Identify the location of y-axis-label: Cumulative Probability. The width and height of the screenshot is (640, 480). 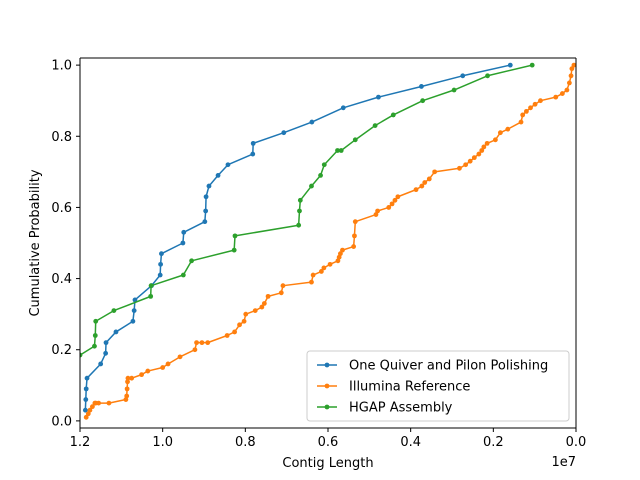
(35, 242).